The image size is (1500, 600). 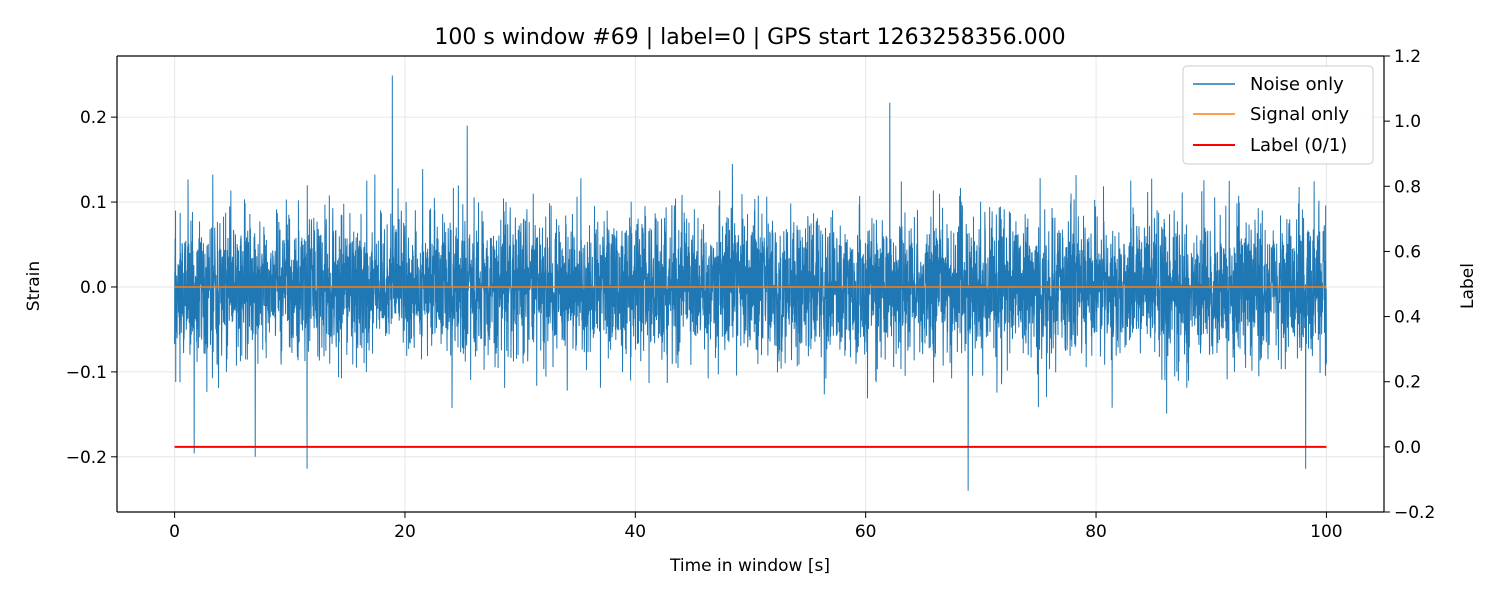 What do you see at coordinates (1407, 122) in the screenshot?
I see `y2-tick-label-6: 1.0` at bounding box center [1407, 122].